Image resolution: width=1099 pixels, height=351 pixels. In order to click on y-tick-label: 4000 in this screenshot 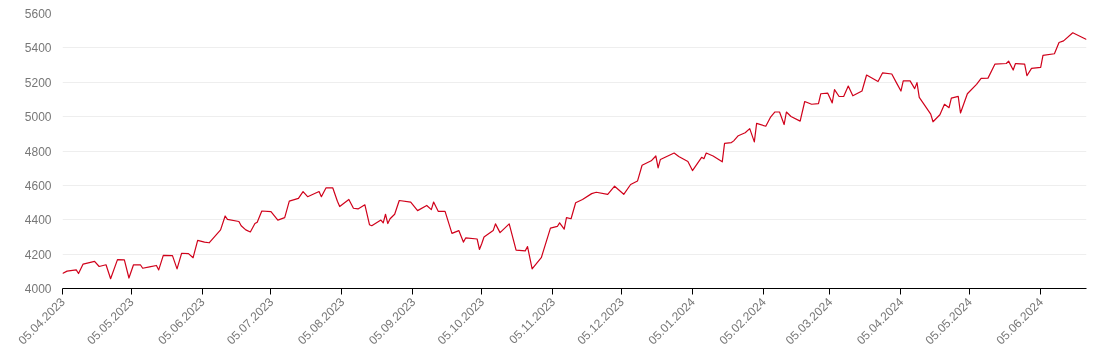, I will do `click(38, 289)`.